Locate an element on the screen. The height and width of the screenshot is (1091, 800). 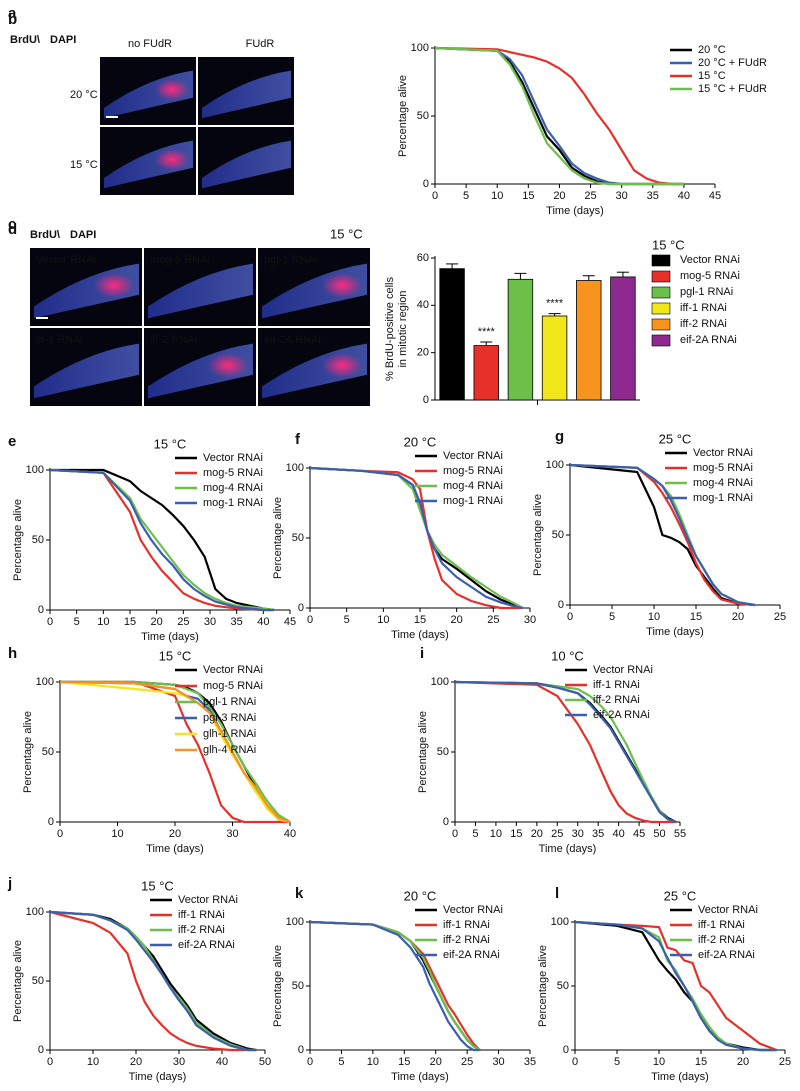
panel-label: i is located at coordinates (422, 653).